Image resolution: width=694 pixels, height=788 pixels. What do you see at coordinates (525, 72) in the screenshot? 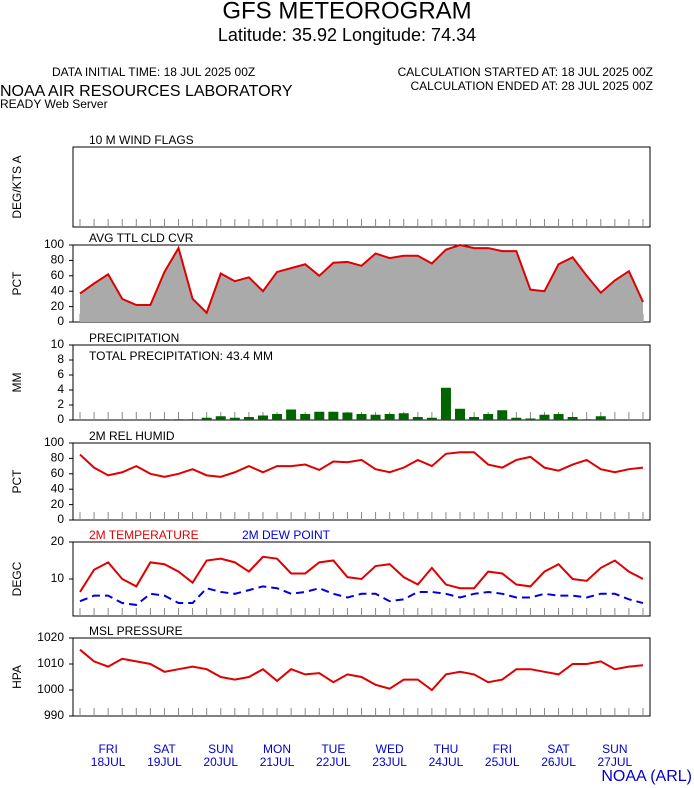
I see `calc-start: CALCULATION STARTED AT: 18 JUL 2025 00Z` at bounding box center [525, 72].